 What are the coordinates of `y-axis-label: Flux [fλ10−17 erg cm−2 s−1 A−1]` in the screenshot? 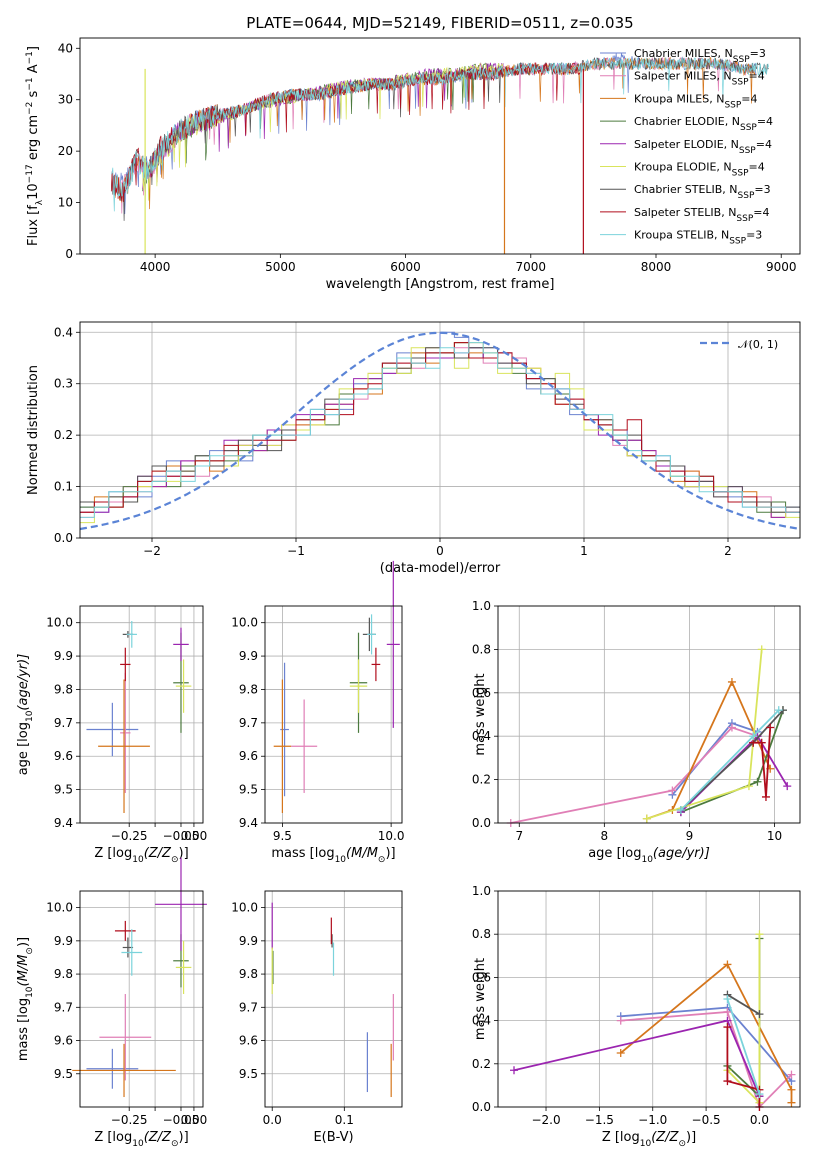 It's located at (35, 146).